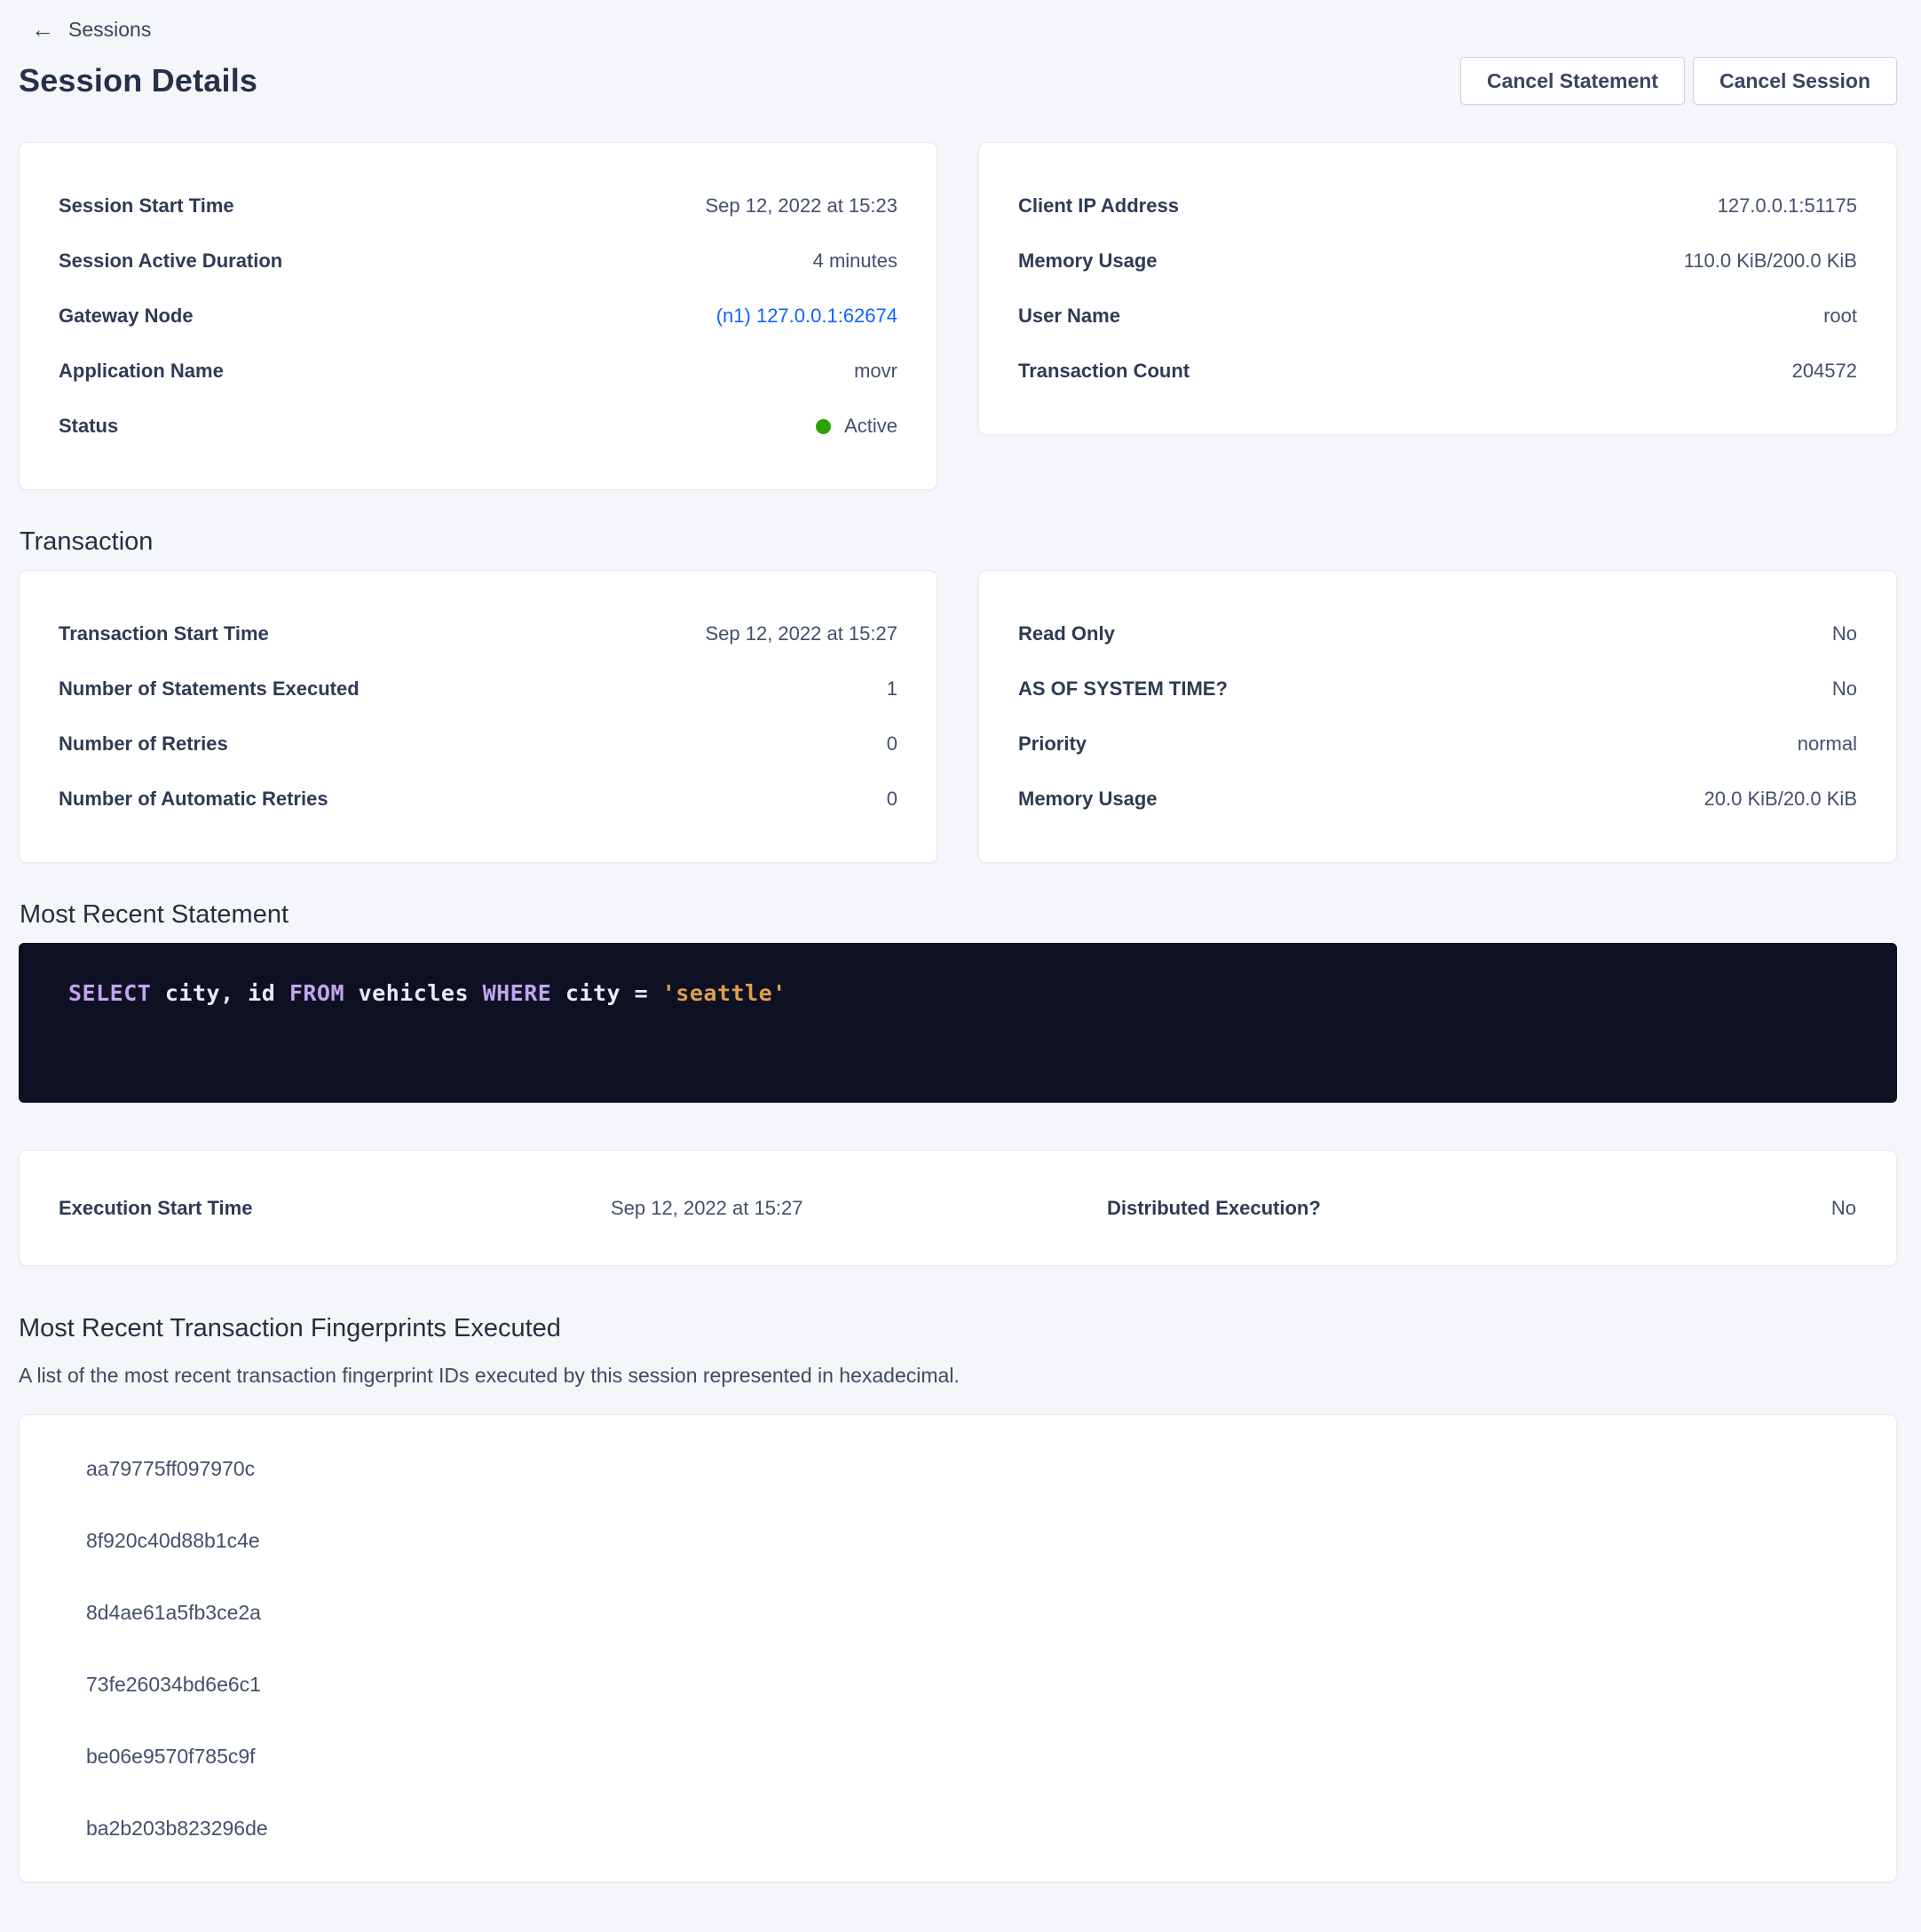 The width and height of the screenshot is (1921, 1932). I want to click on fingerprint-list-item: 8d4ae61a5fb3ce2a, so click(958, 1613).